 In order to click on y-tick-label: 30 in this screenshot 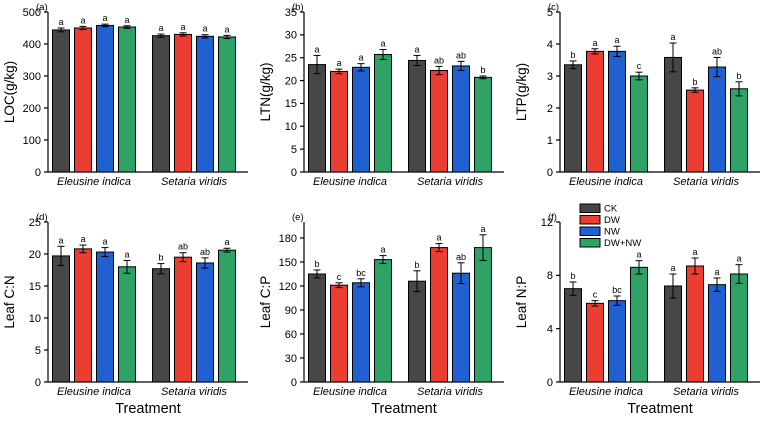, I will do `click(291, 359)`.